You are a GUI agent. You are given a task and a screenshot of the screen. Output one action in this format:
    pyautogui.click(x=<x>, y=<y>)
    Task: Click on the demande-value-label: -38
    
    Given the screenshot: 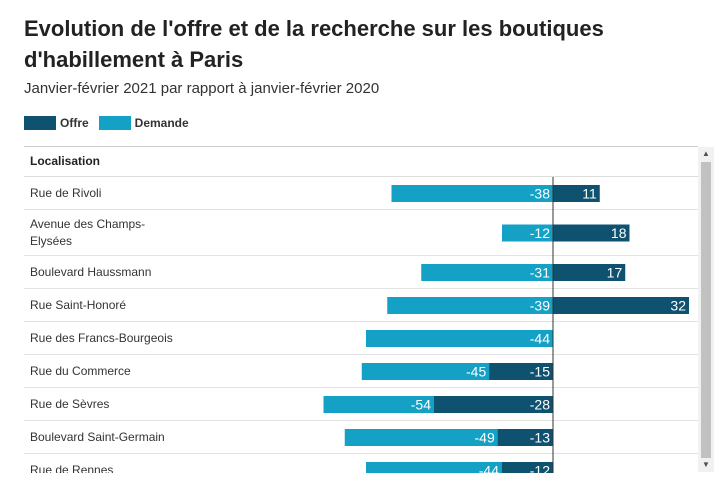 What is the action you would take?
    pyautogui.click(x=540, y=194)
    